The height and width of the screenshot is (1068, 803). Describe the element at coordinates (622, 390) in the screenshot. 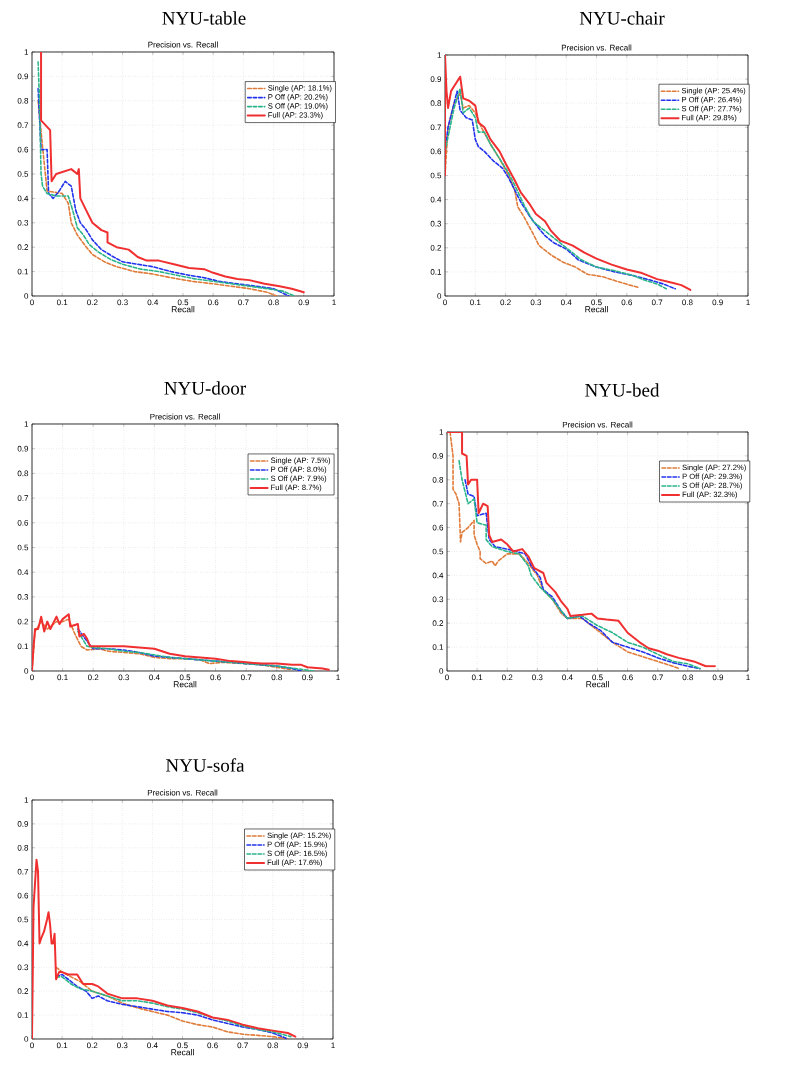

I see `chart-title: NYU-bed` at that location.